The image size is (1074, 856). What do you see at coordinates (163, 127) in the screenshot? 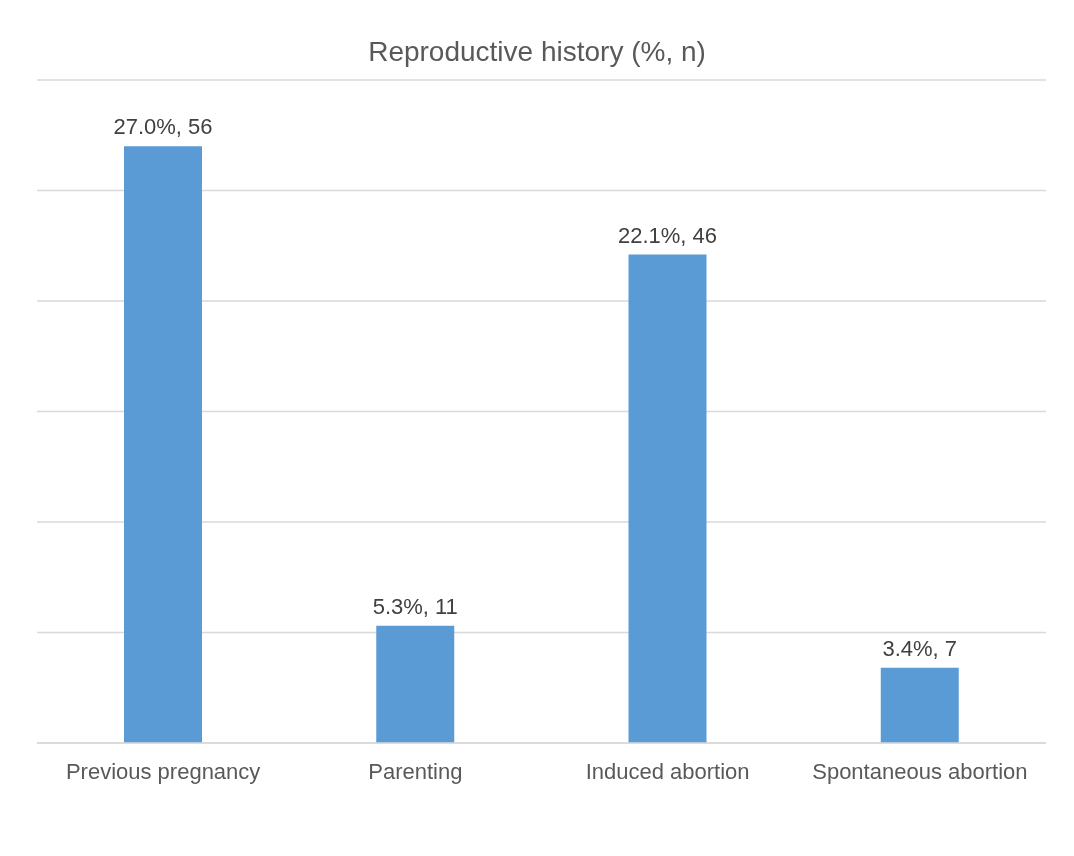
I see `data-label: 27.0%, 56` at bounding box center [163, 127].